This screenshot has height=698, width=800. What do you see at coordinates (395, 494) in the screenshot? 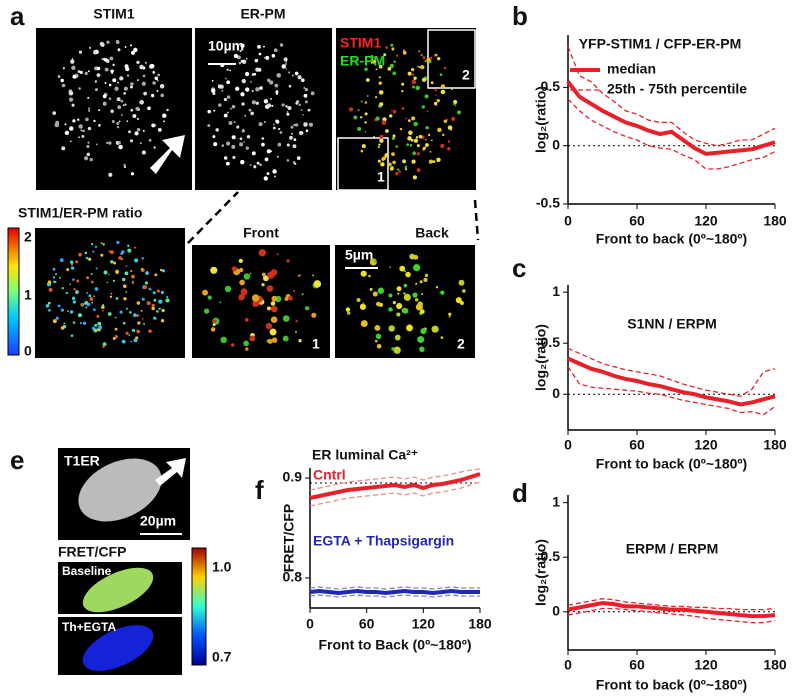
I see `series-line` at bounding box center [395, 494].